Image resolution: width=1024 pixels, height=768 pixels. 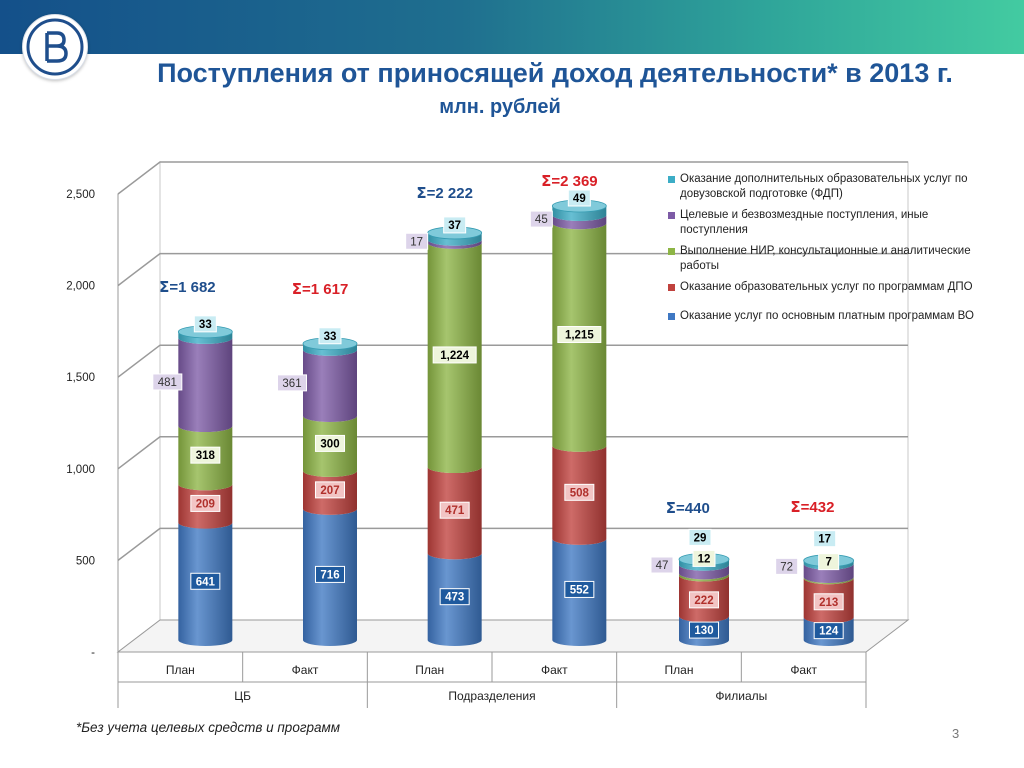 I want to click on data-label: 209, so click(x=205, y=504).